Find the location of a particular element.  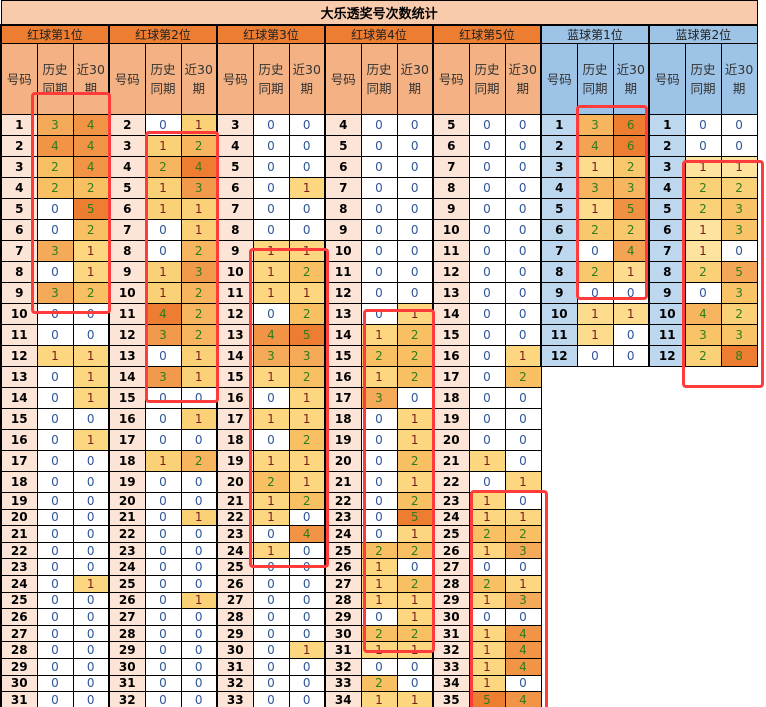

number-cell: 26 is located at coordinates (127, 600).